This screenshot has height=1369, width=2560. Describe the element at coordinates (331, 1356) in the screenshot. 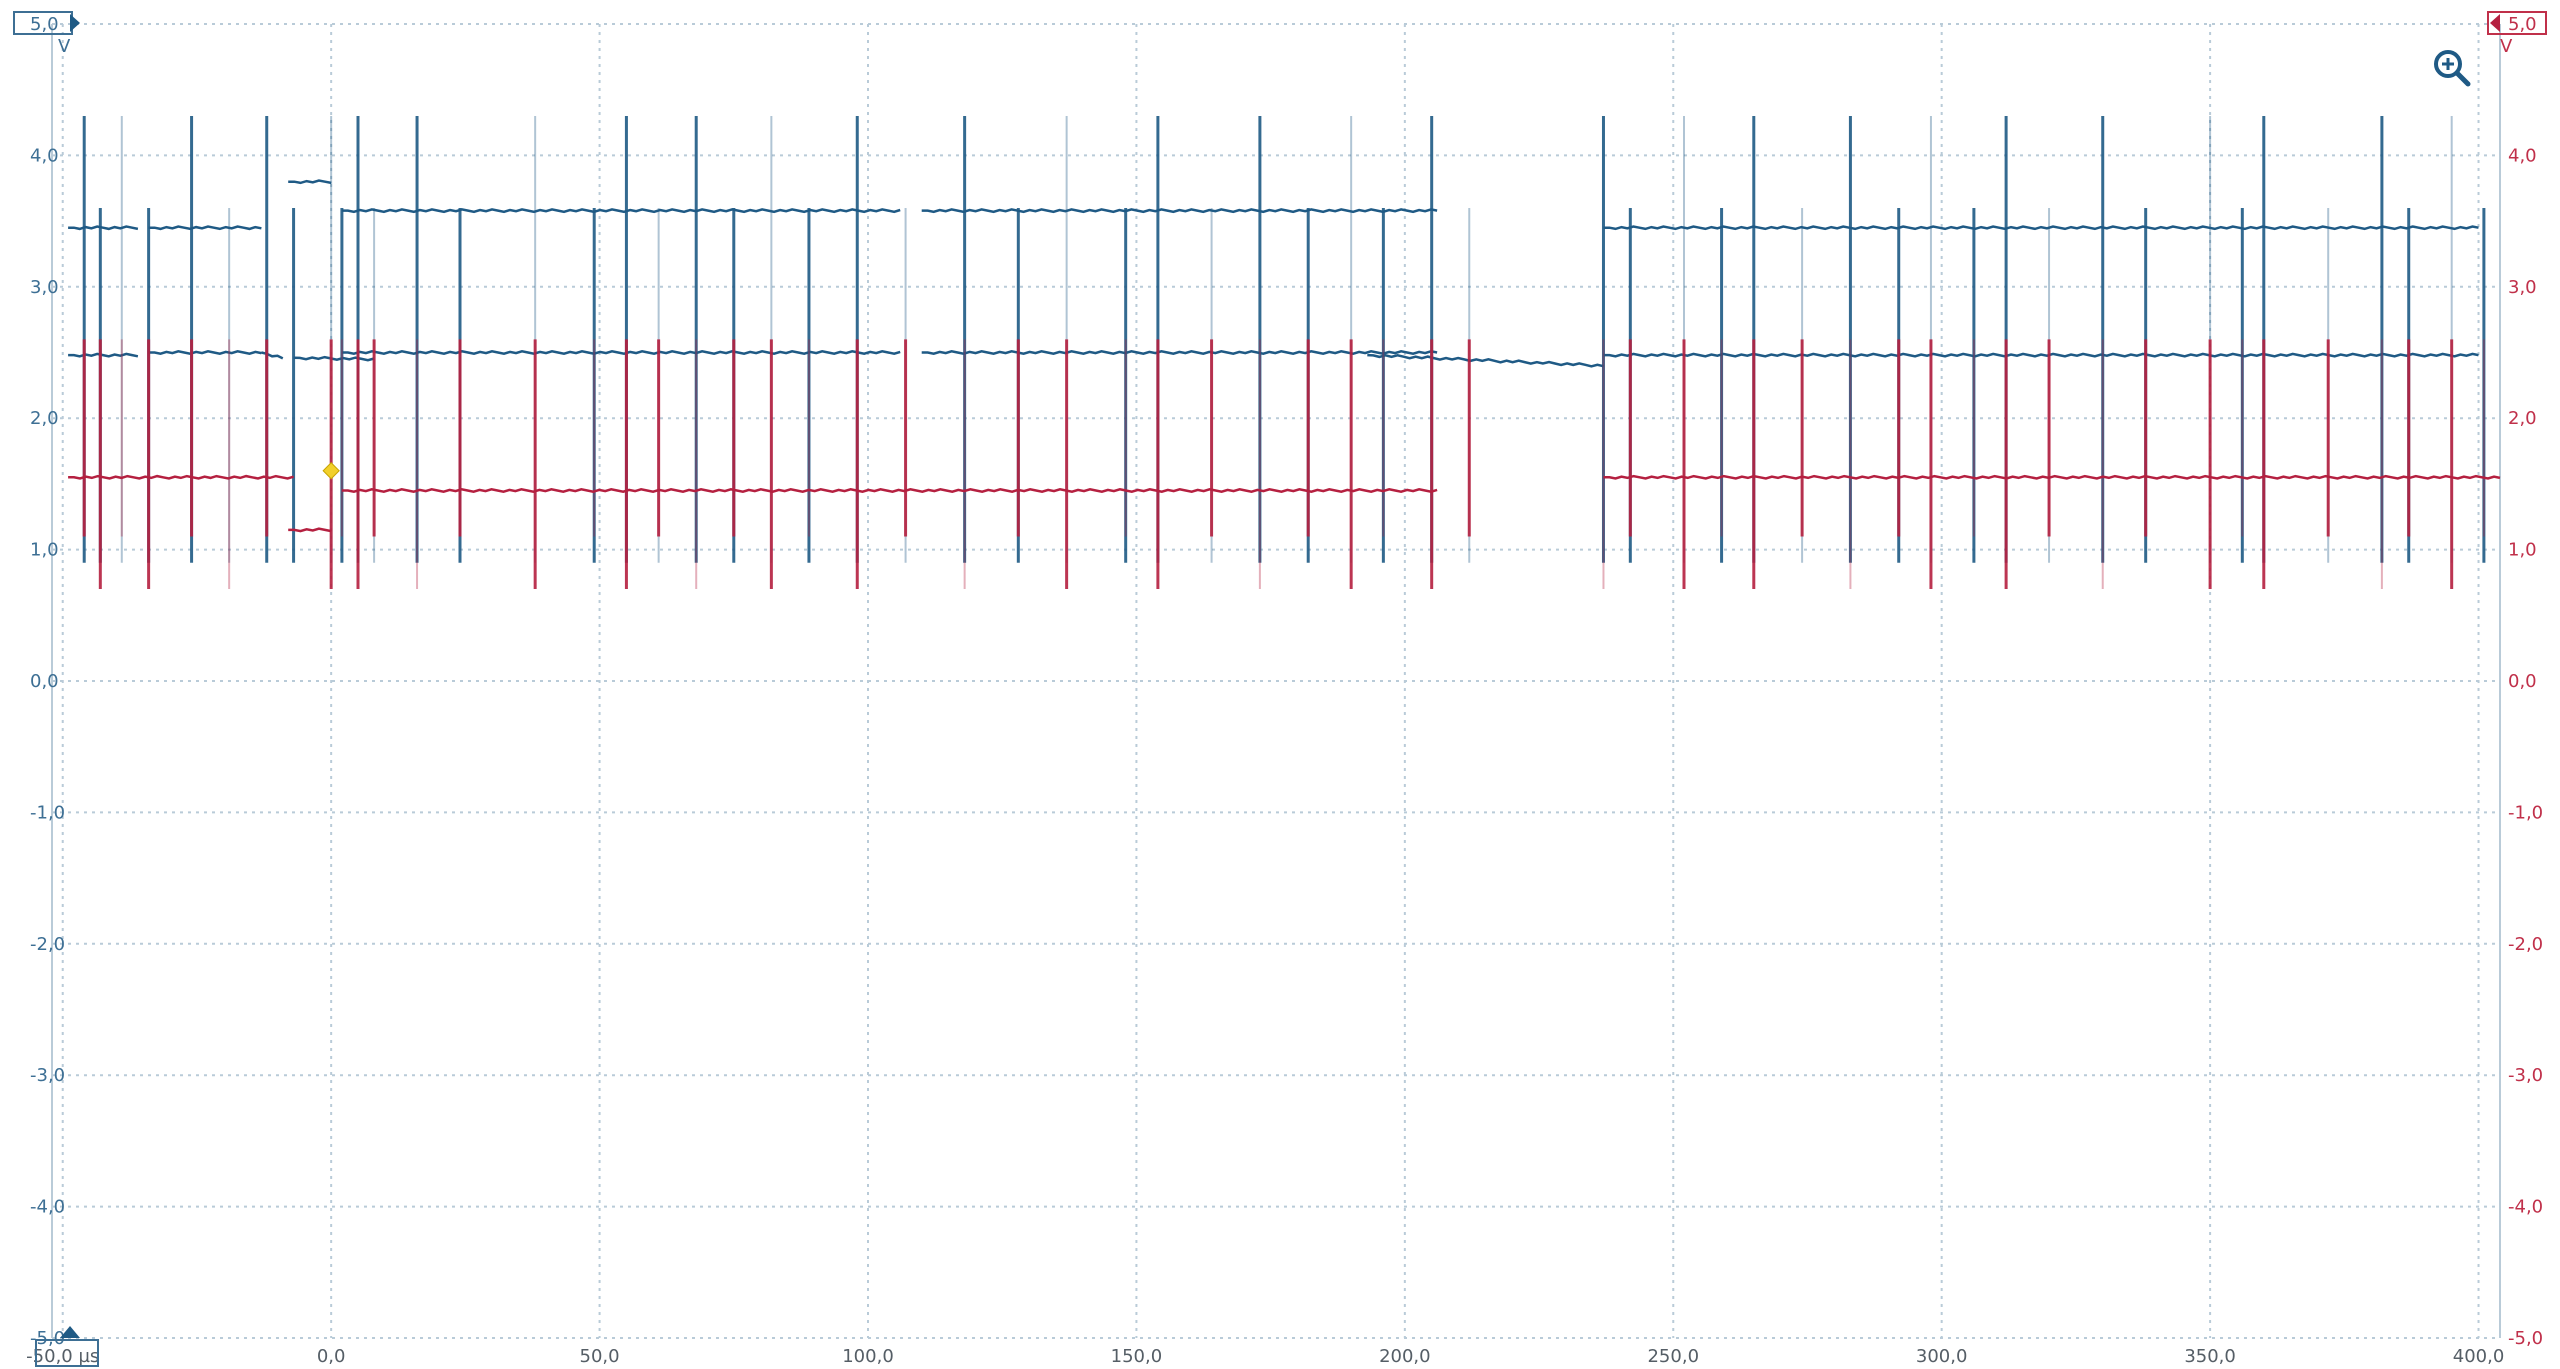

I see `x-tick-label: 0,0` at that location.